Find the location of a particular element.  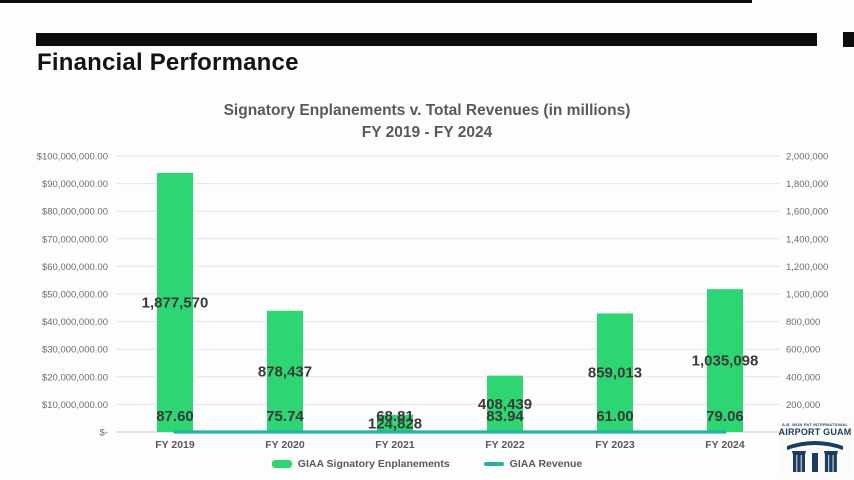

x-axis-label: FY 2024 is located at coordinates (725, 445).